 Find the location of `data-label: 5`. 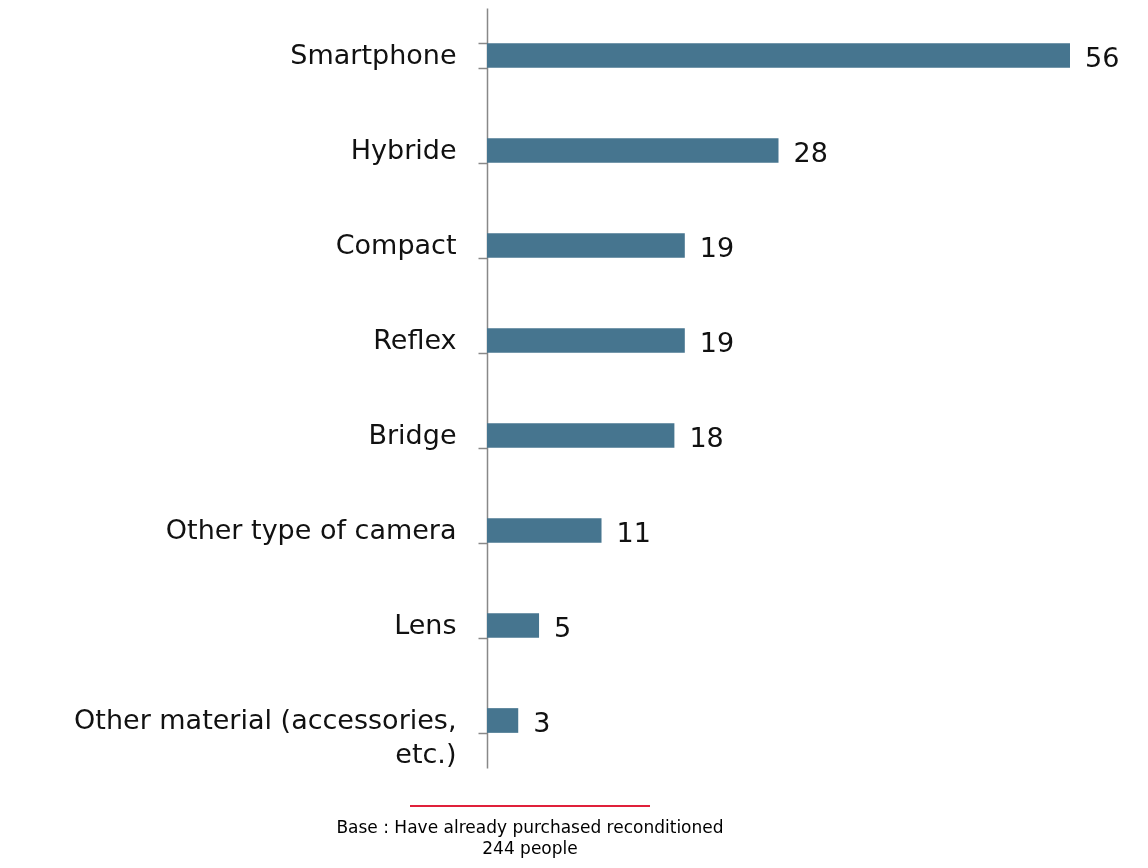

data-label: 5 is located at coordinates (563, 627).